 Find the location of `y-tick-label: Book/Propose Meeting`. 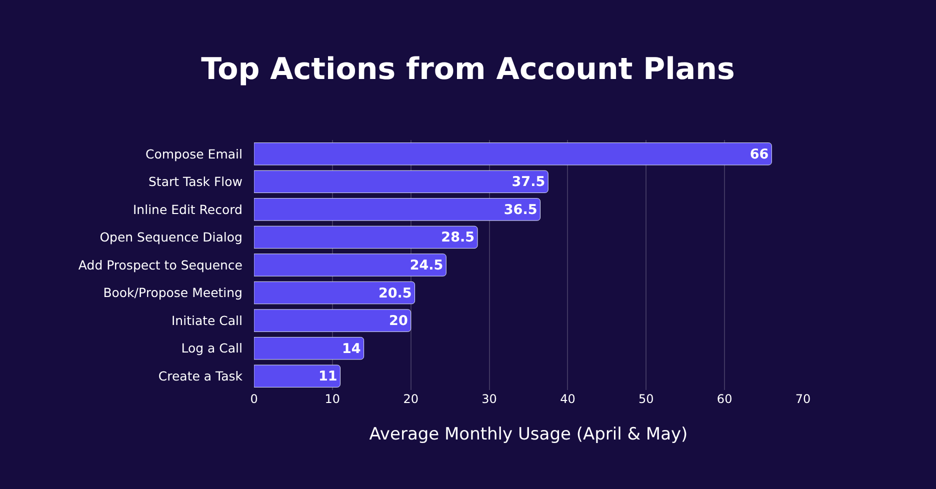

y-tick-label: Book/Propose Meeting is located at coordinates (172, 292).